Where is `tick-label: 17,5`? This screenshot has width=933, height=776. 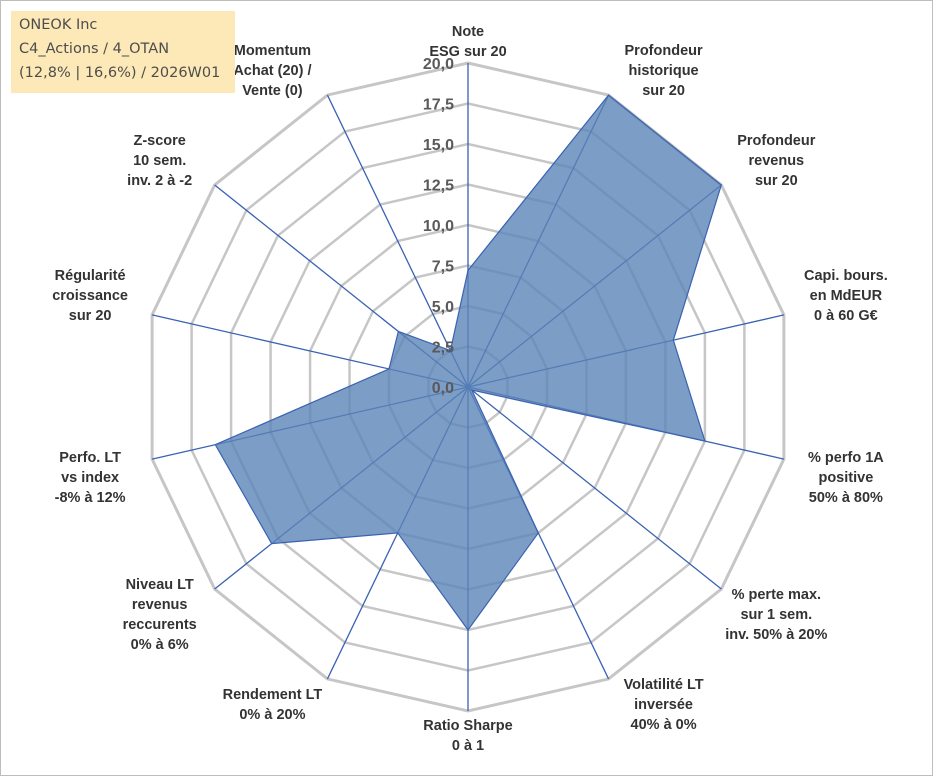
tick-label: 17,5 is located at coordinates (438, 105).